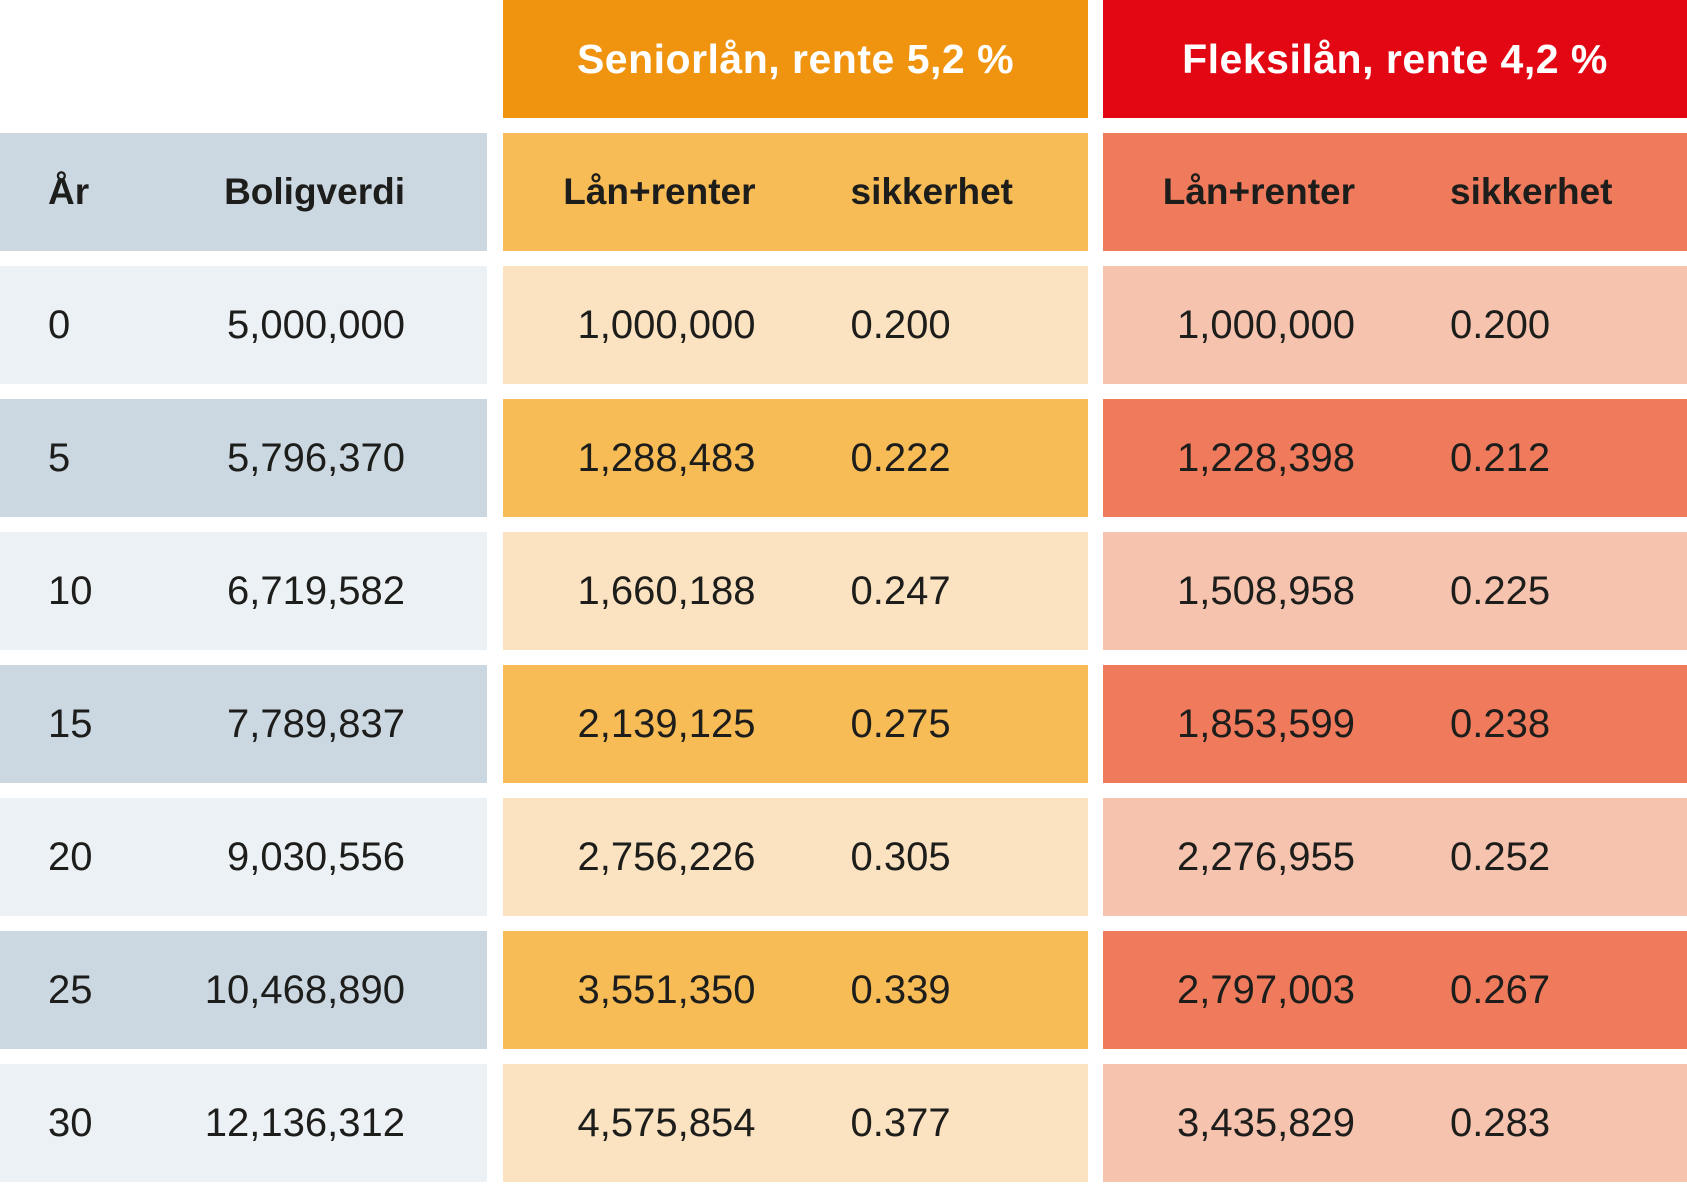 Image resolution: width=1687 pixels, height=1197 pixels. What do you see at coordinates (666, 723) in the screenshot?
I see `cell-loan-plus-interest: 2,139,125` at bounding box center [666, 723].